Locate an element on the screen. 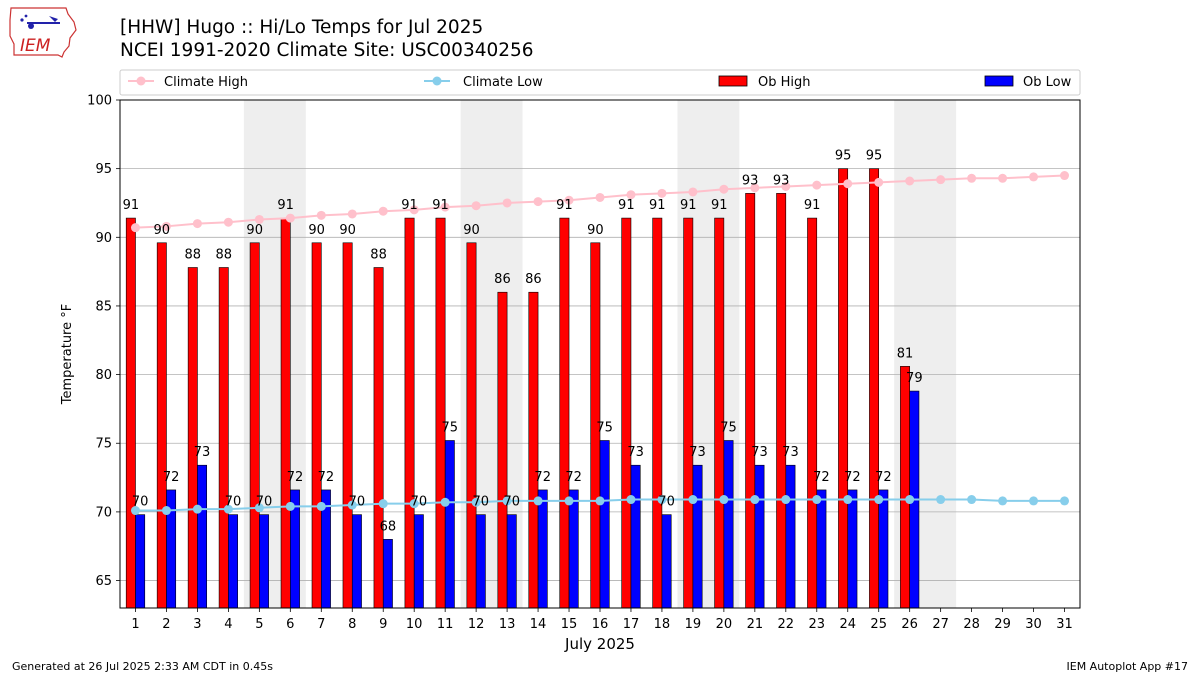 Image resolution: width=1200 pixels, height=675 pixels. ob-high-value-label: 93 is located at coordinates (781, 180).